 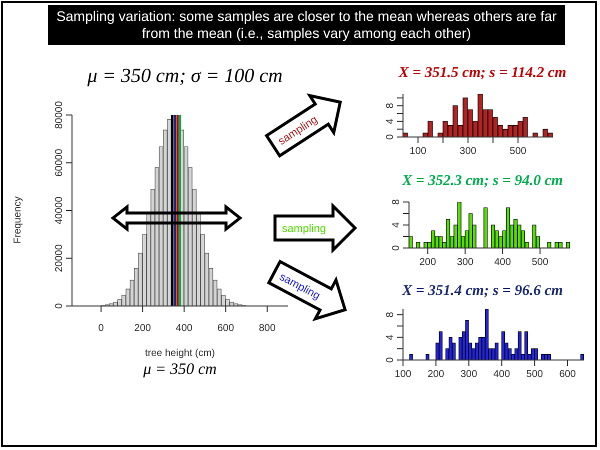 What do you see at coordinates (304, 229) in the screenshot?
I see `annotation: sampling` at bounding box center [304, 229].